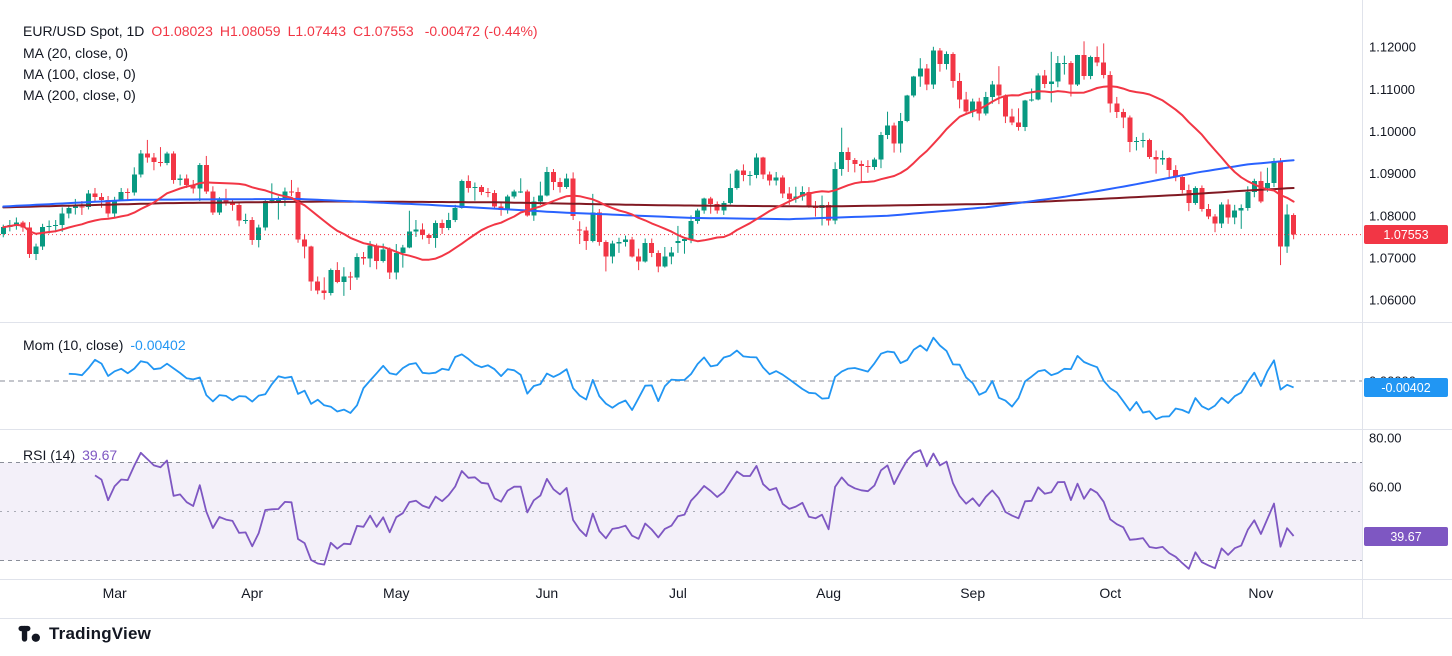 The width and height of the screenshot is (1452, 656). I want to click on momentum-line, so click(681, 378).